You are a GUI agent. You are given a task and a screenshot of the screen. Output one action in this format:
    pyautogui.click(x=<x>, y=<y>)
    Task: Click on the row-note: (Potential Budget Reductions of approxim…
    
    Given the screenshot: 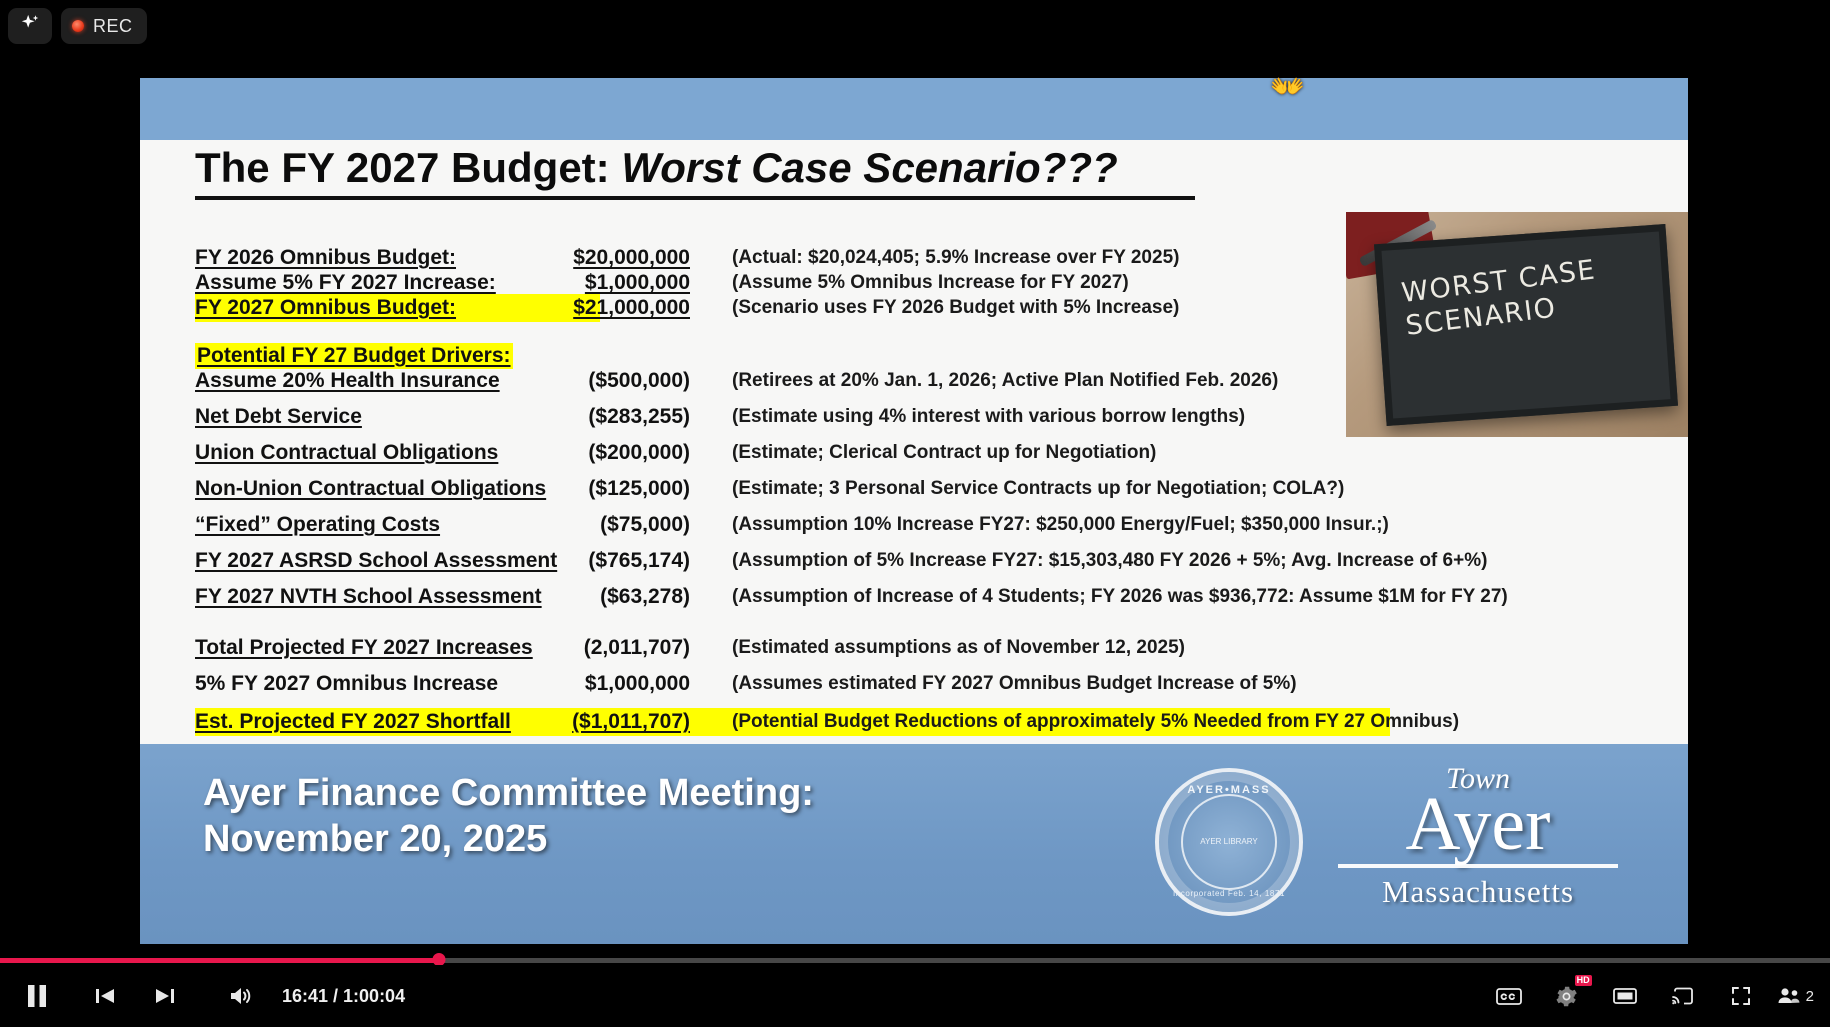 What is the action you would take?
    pyautogui.click(x=1096, y=721)
    